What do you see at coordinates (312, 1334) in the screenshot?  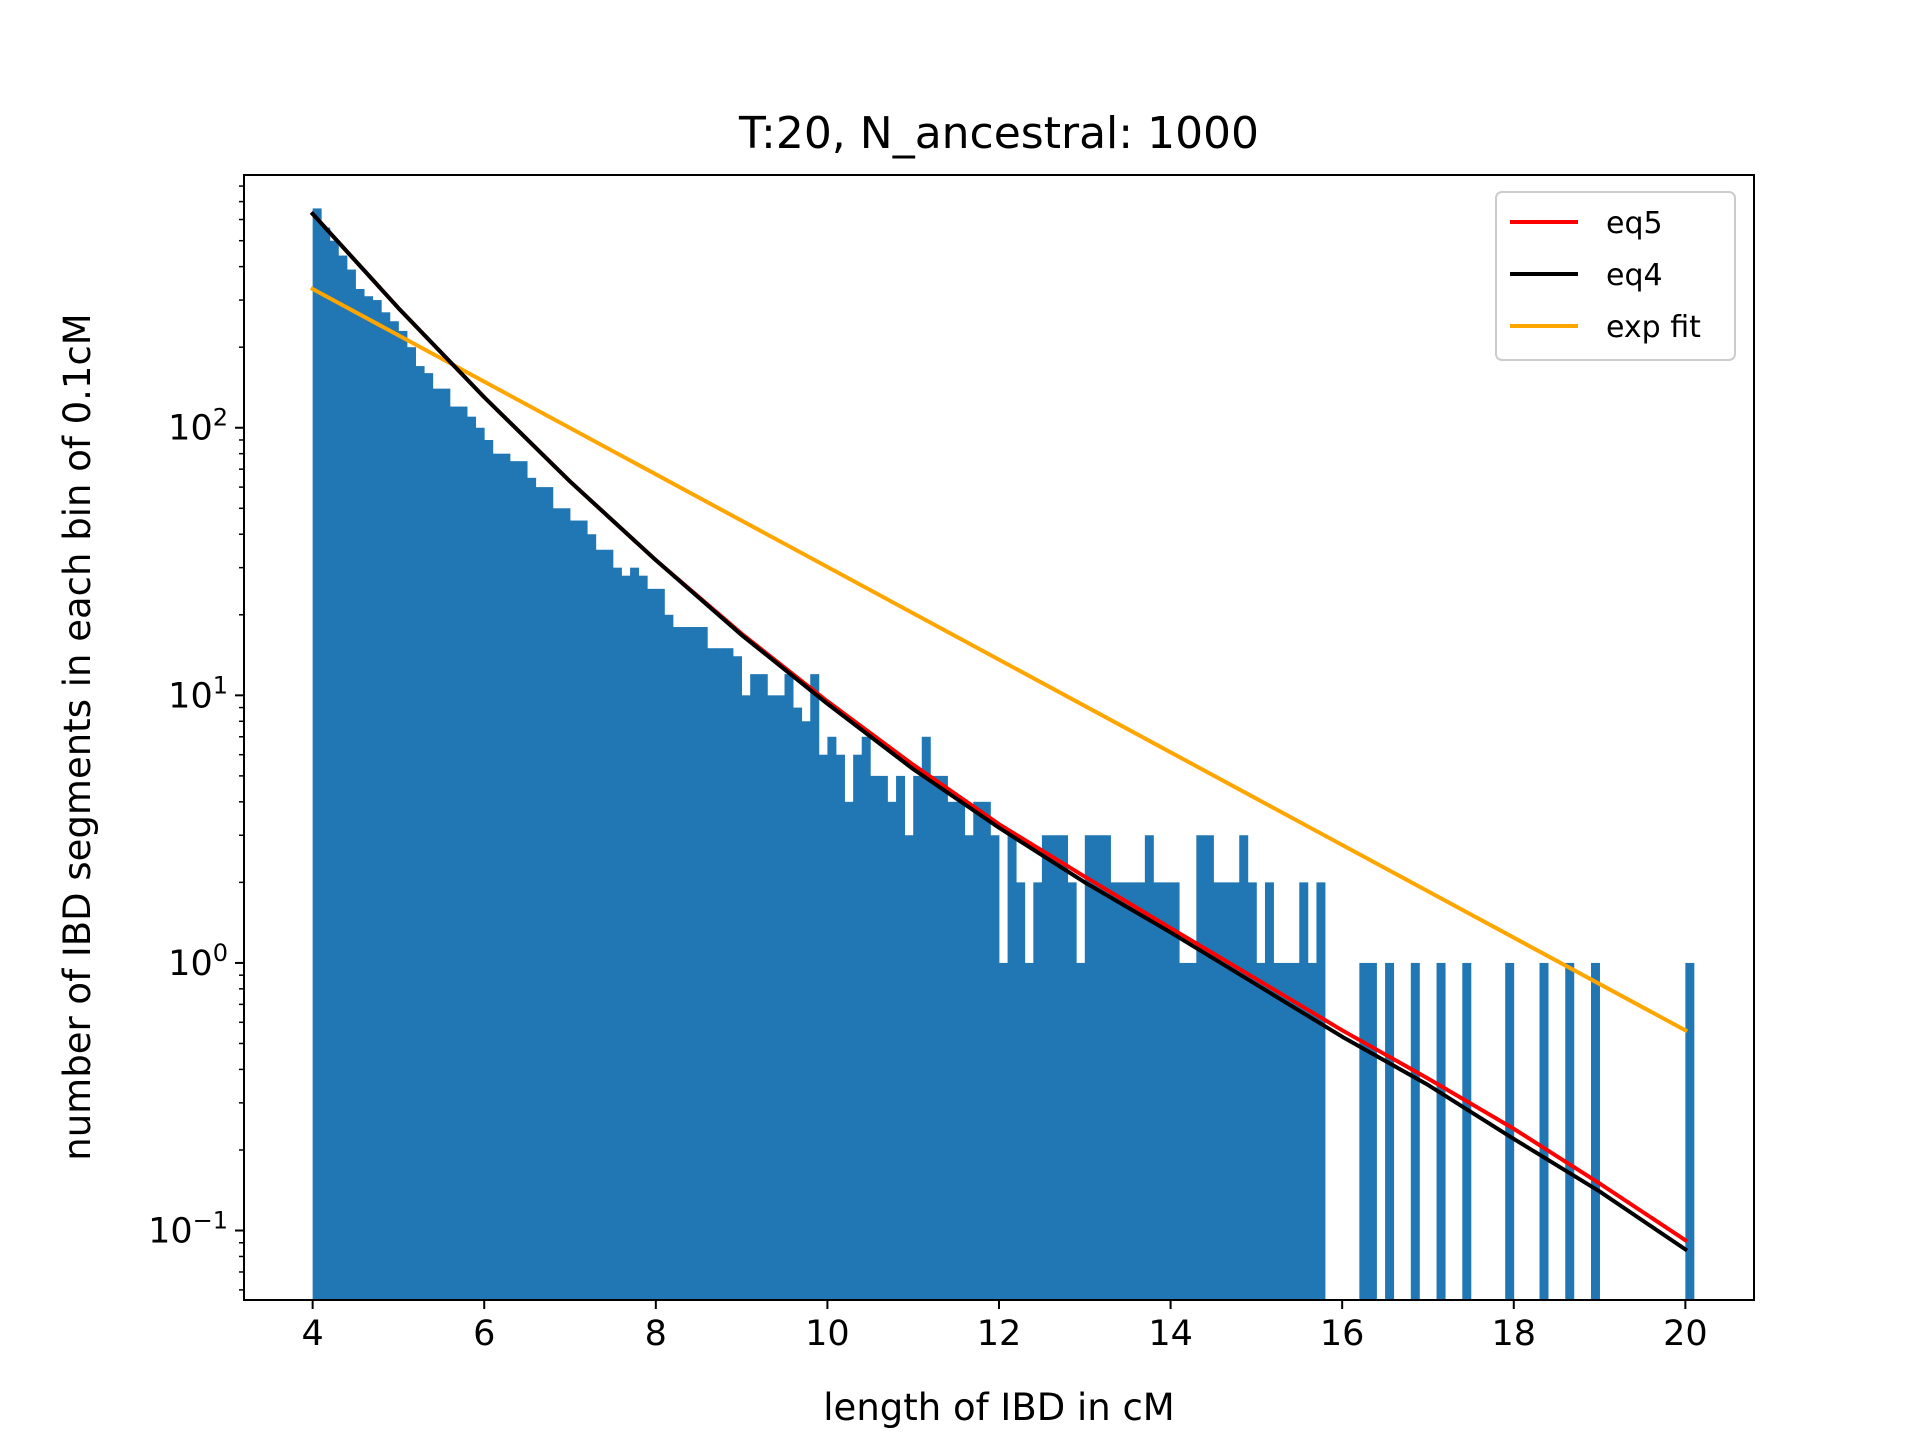 I see `x-tick-label: 4` at bounding box center [312, 1334].